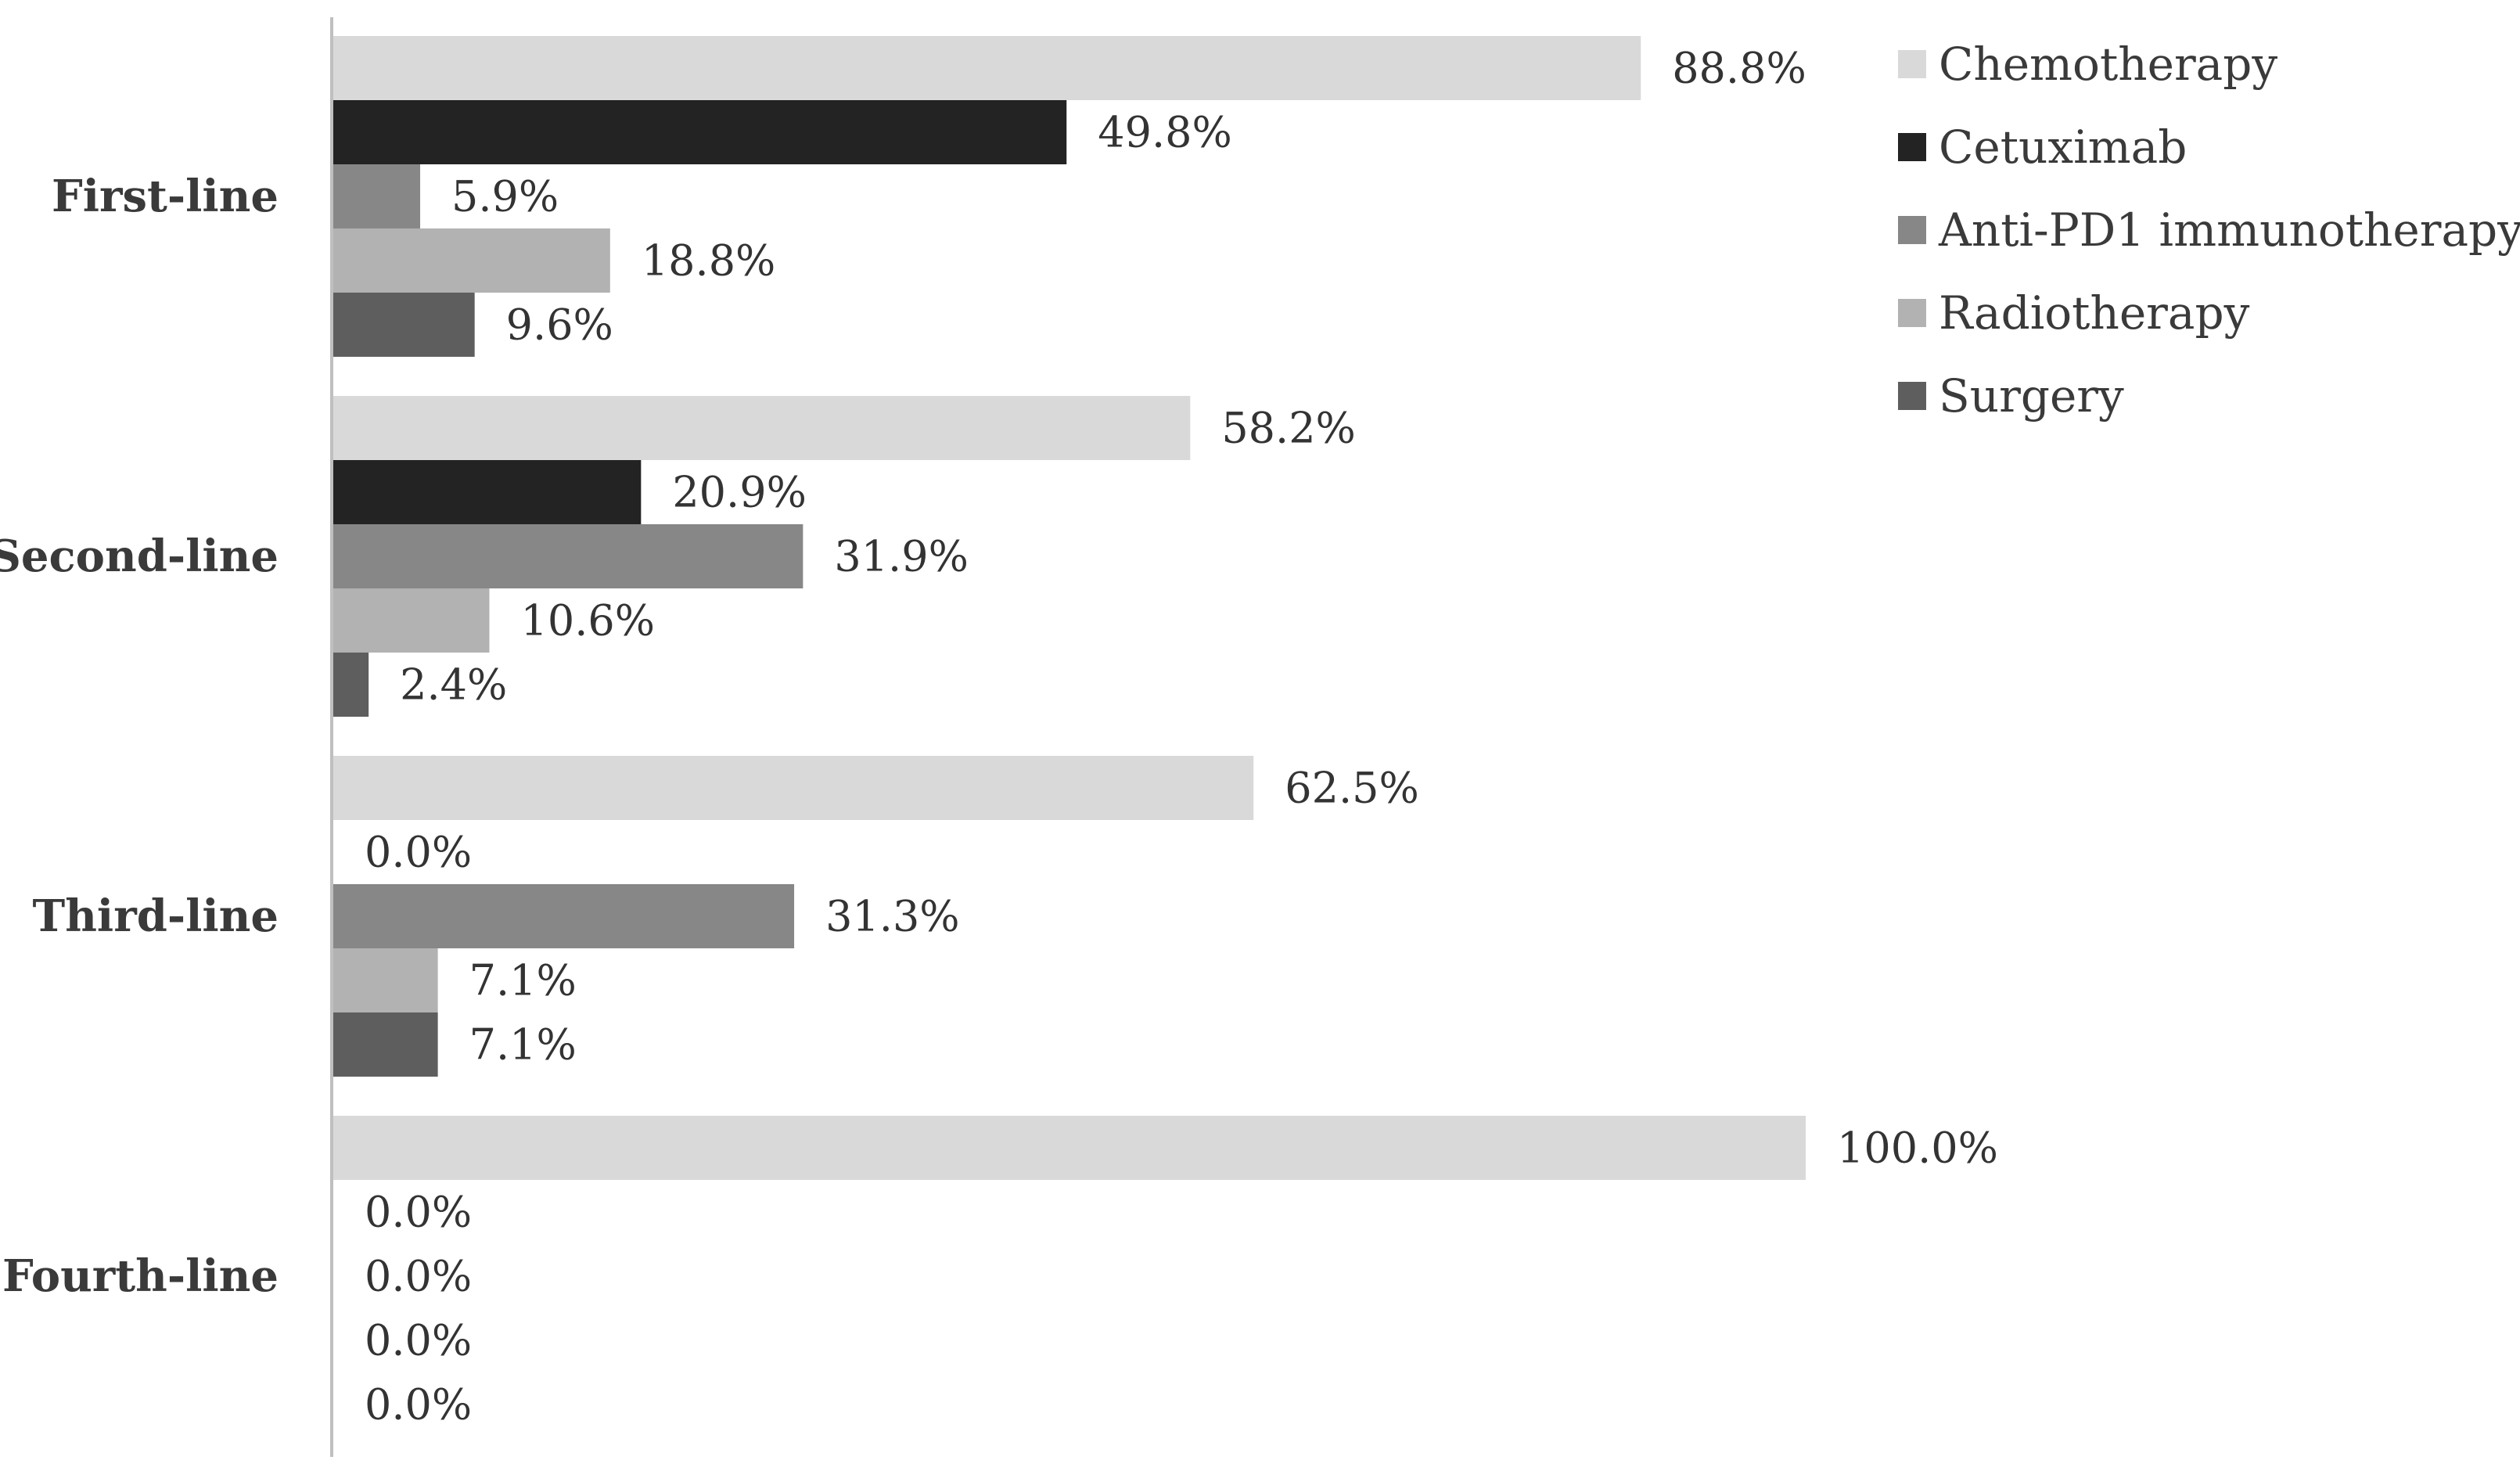 The image size is (2520, 1471). I want to click on data-label-fourth-line-radiotherapy: 0.0%, so click(418, 1340).